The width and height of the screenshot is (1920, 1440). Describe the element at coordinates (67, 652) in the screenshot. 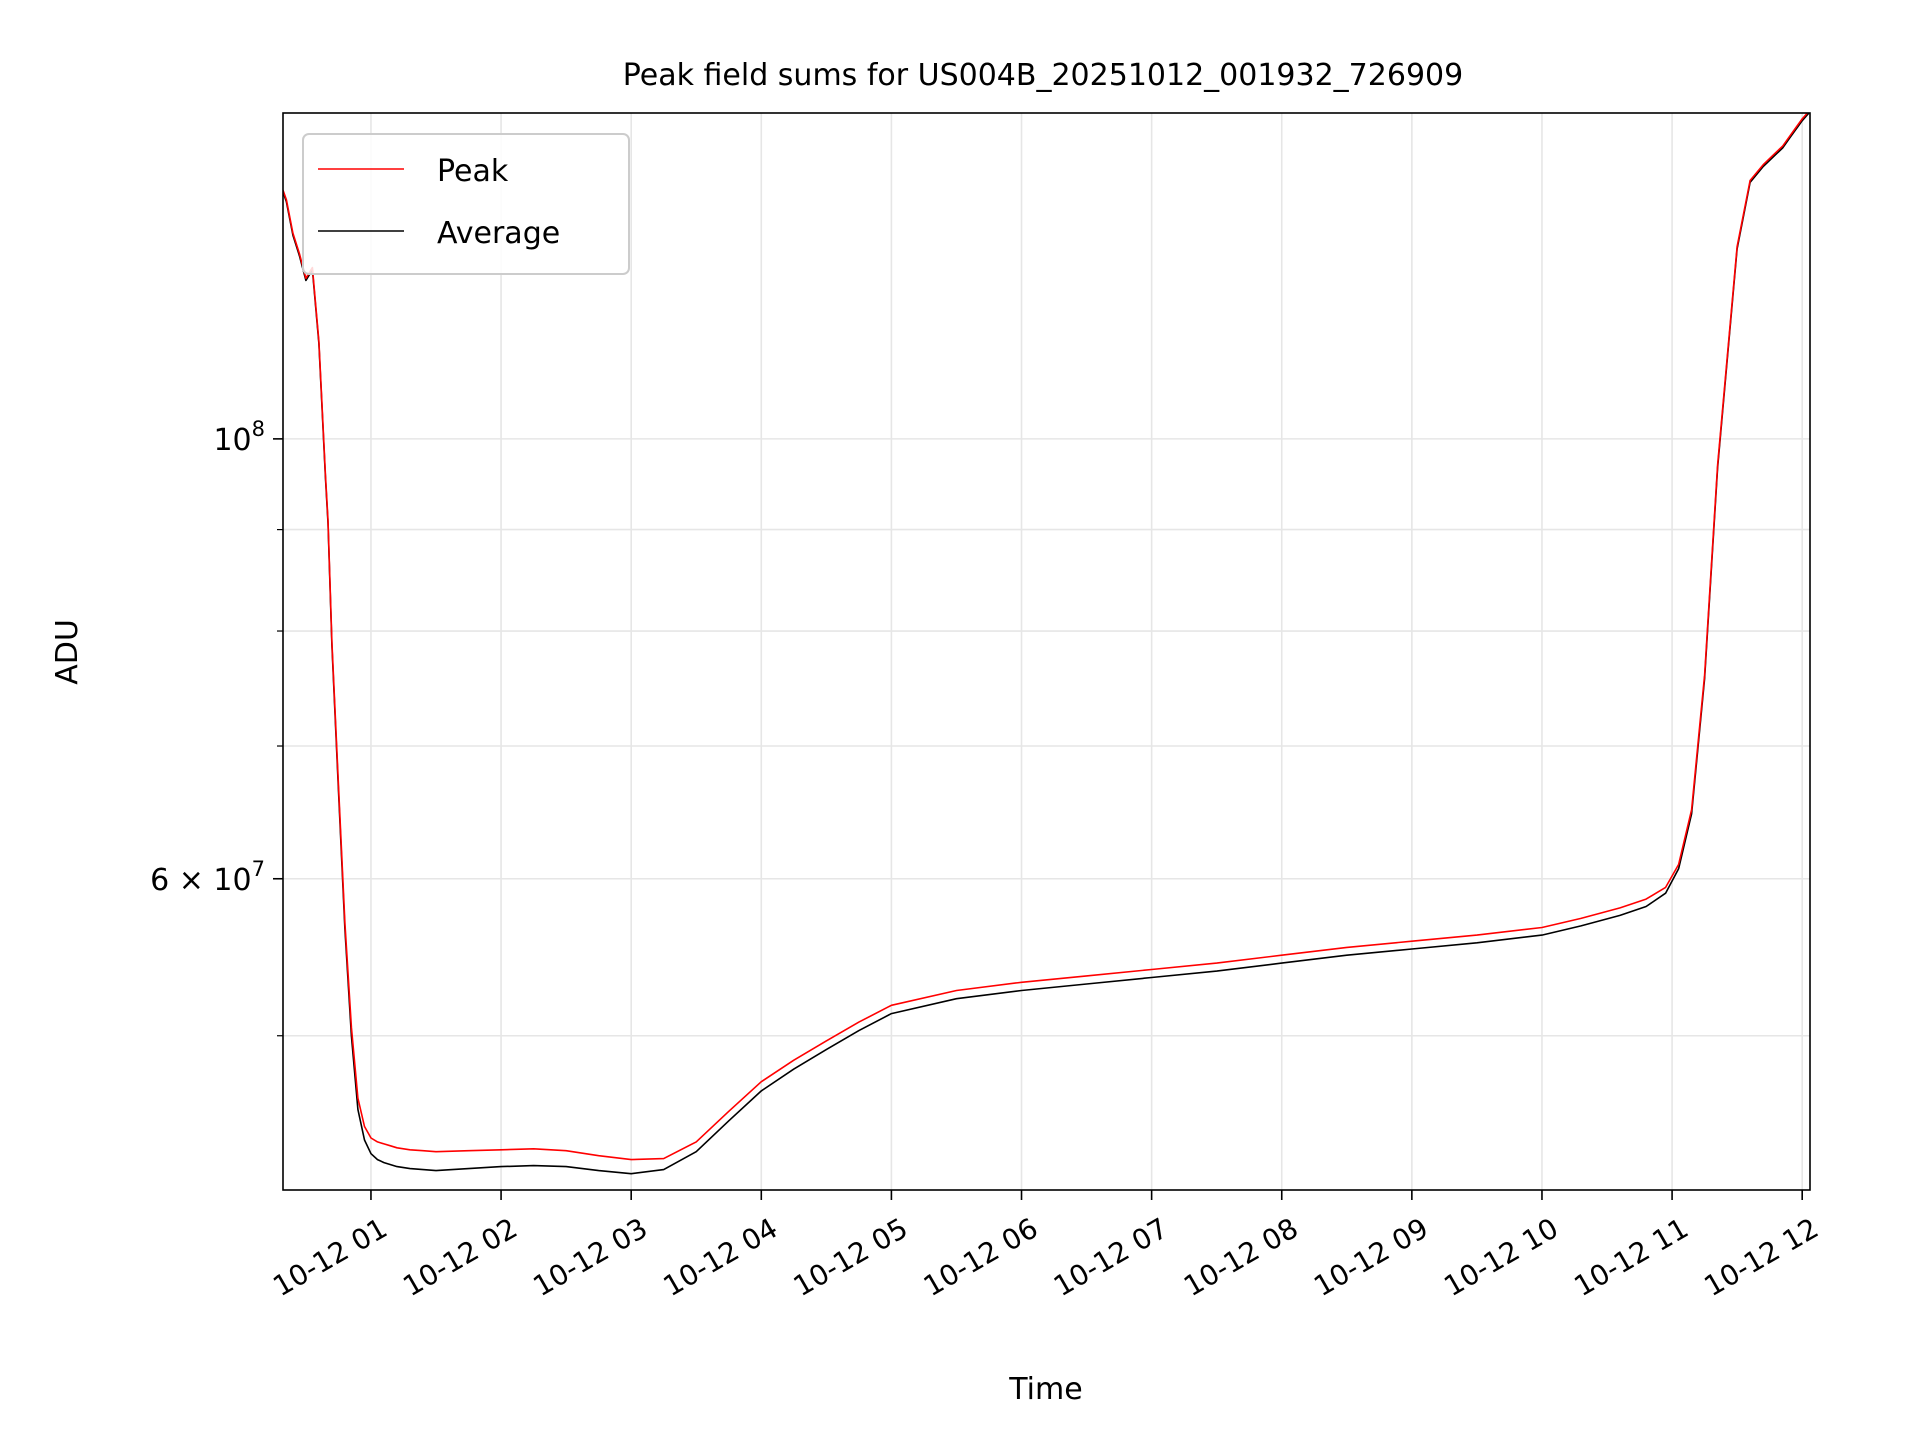

I see `y-axis-label: ADU` at that location.